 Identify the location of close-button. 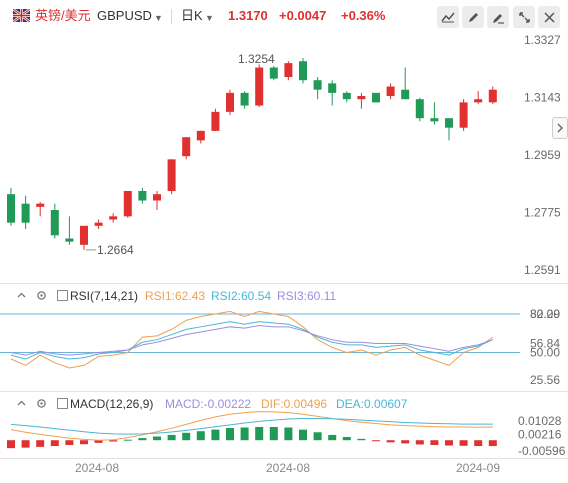
(549, 17).